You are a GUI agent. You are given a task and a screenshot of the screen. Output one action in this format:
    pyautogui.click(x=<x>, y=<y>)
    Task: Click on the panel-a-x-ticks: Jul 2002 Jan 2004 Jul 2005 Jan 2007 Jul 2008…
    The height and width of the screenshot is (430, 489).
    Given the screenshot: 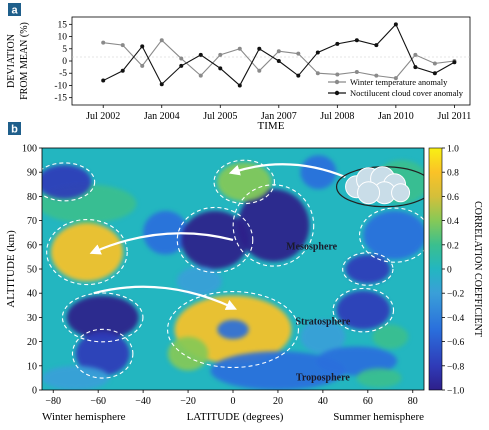 What is the action you would take?
    pyautogui.click(x=278, y=113)
    